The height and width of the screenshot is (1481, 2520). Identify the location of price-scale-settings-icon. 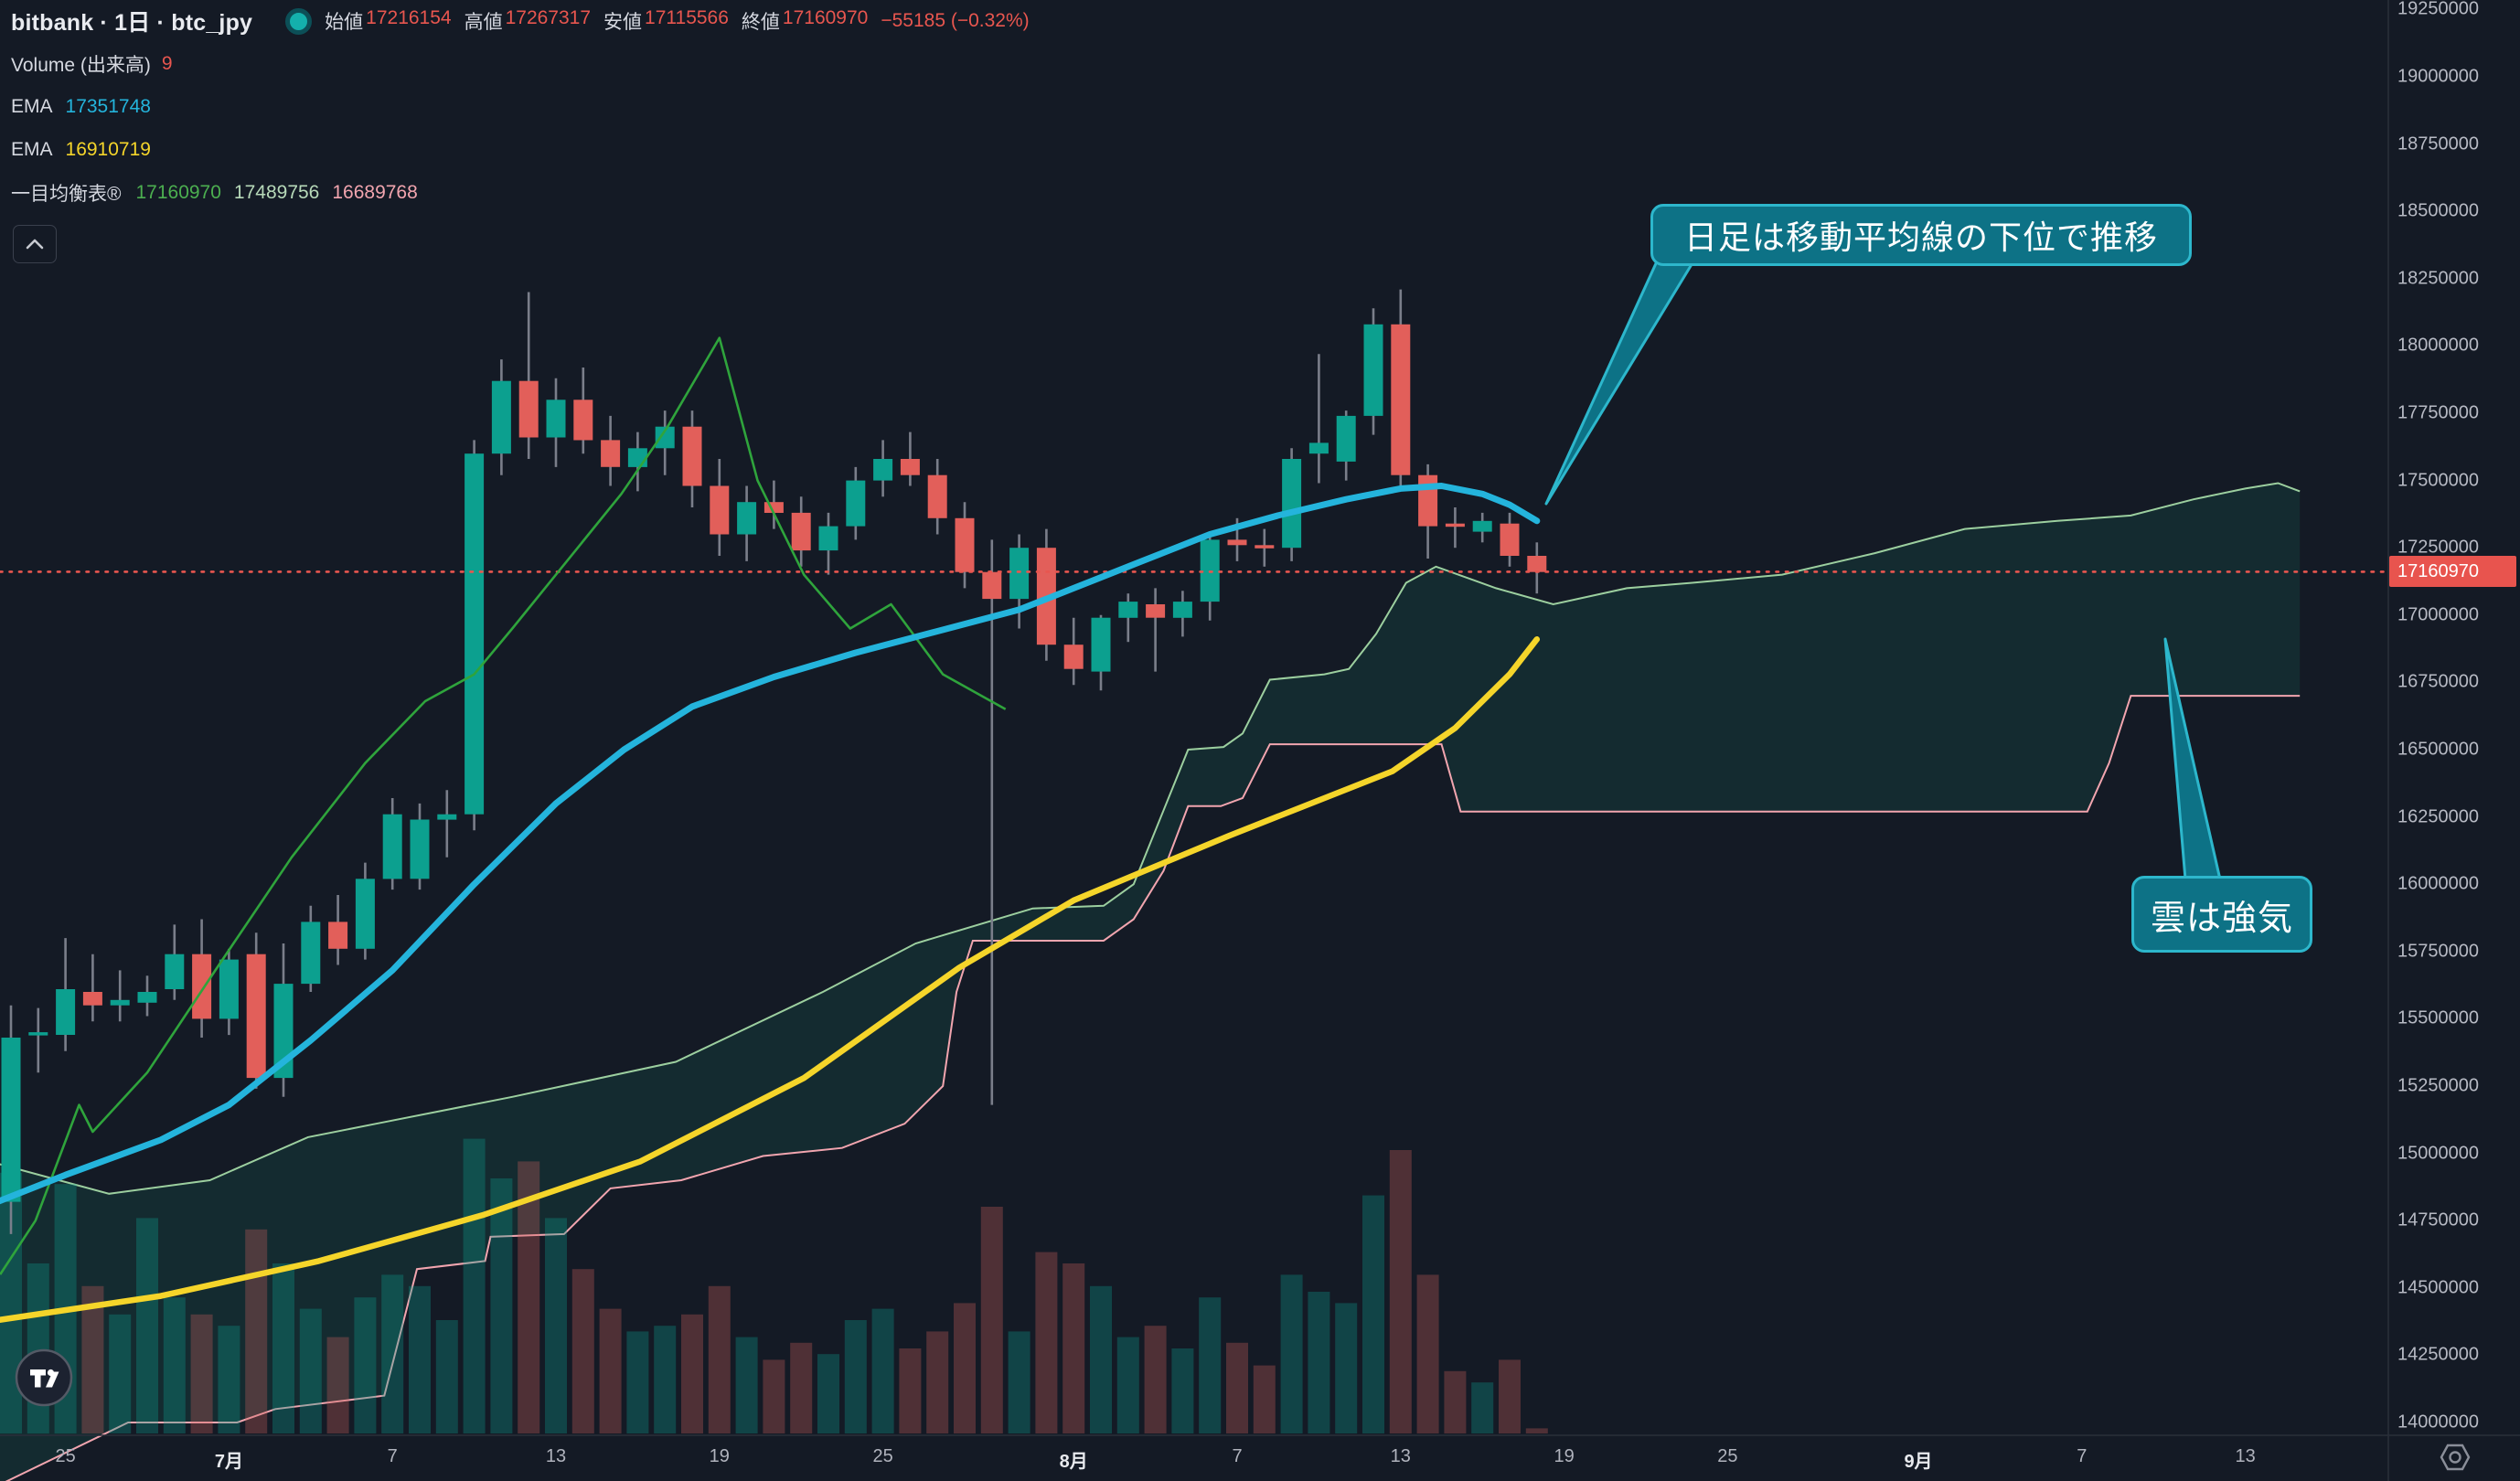
(2455, 1459).